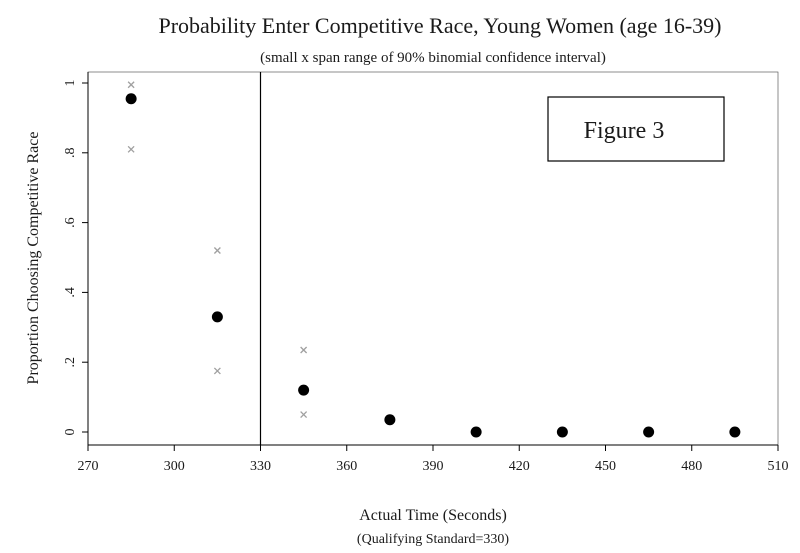  Describe the element at coordinates (174, 466) in the screenshot. I see `x-tick-label: 300` at that location.